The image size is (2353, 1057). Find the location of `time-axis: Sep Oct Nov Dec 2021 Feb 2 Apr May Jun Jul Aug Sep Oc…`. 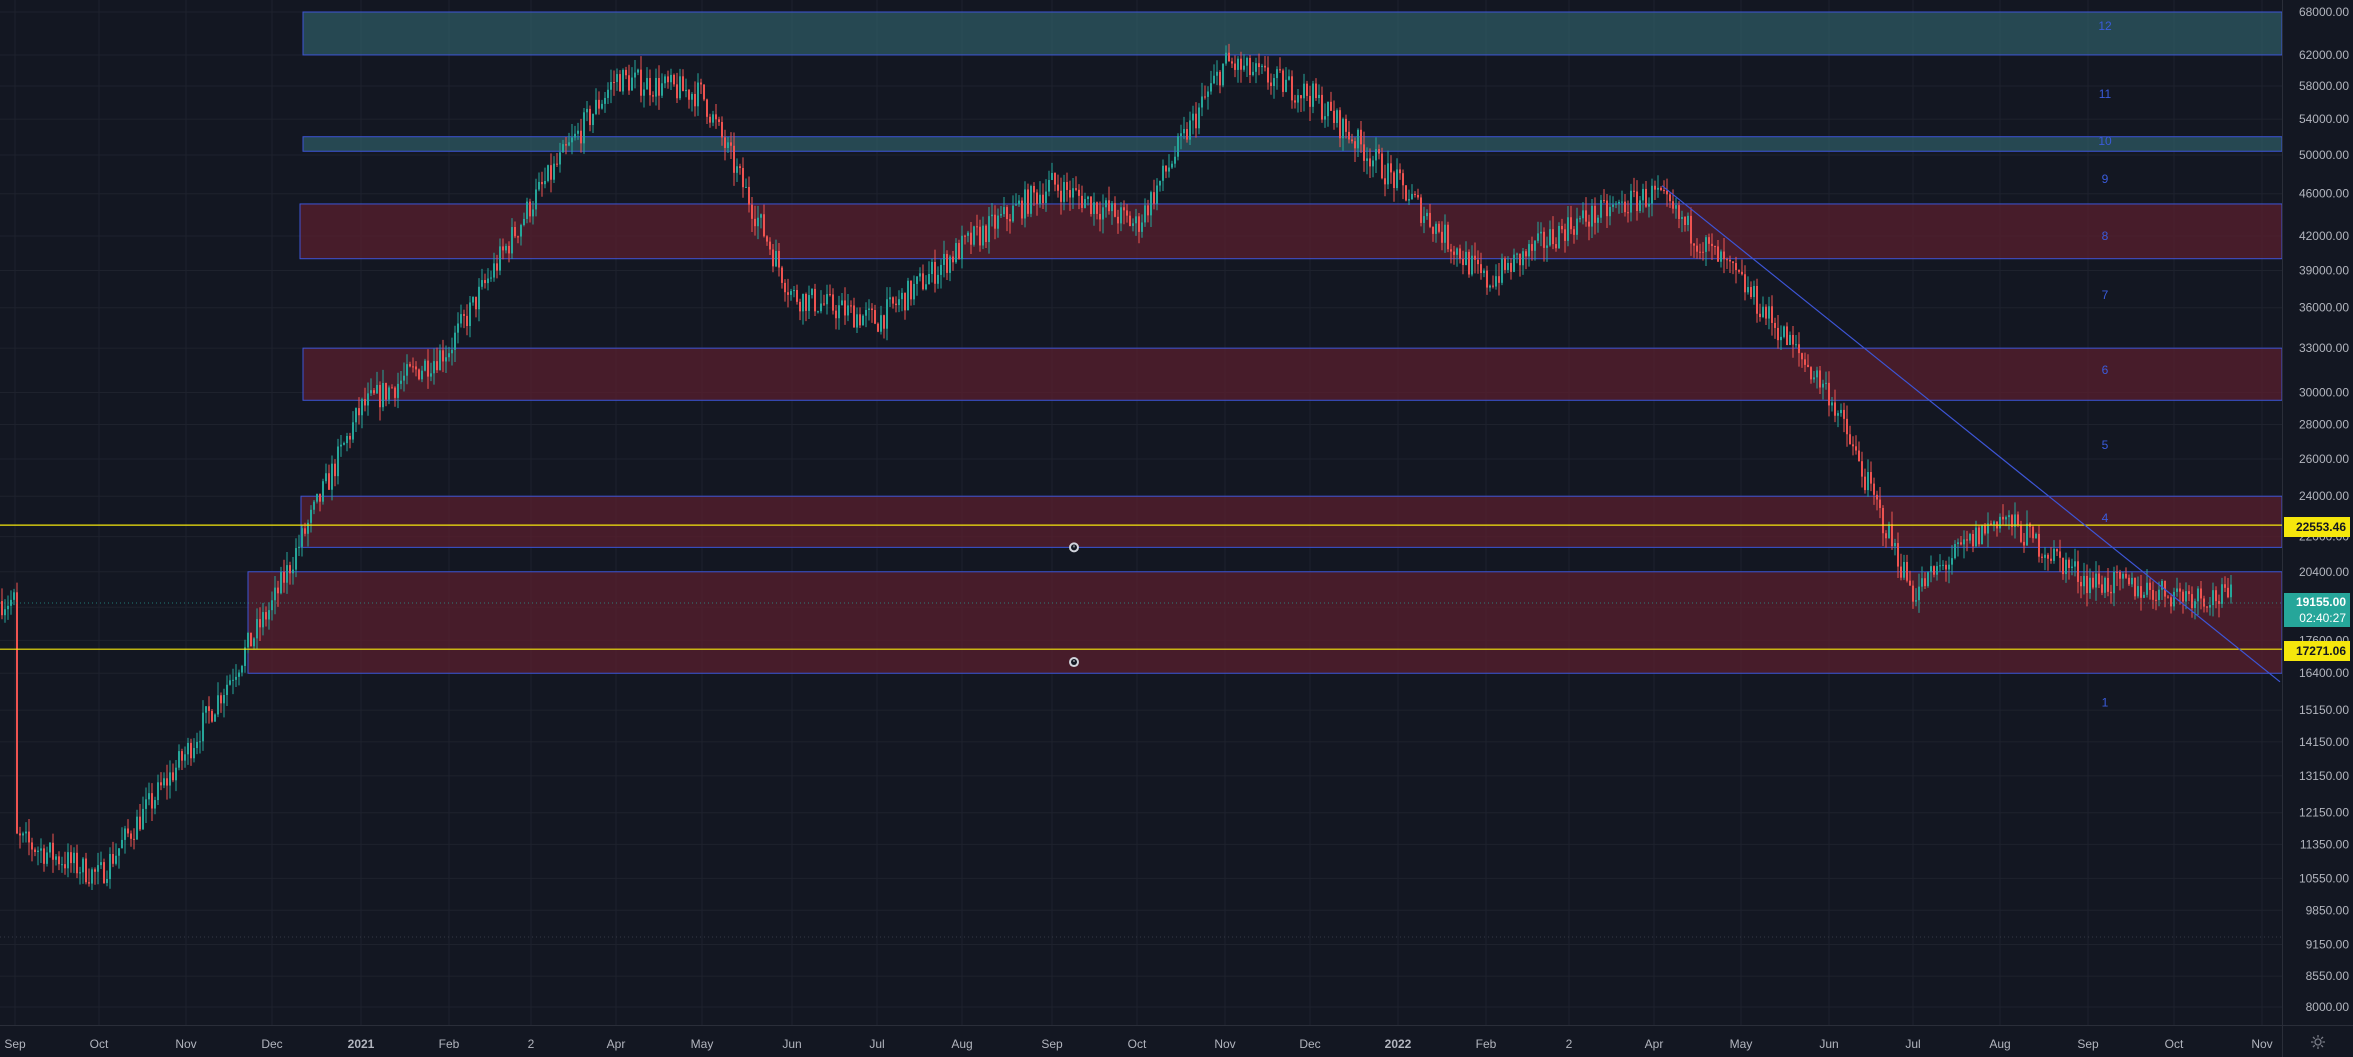

time-axis: Sep Oct Nov Dec 2021 Feb 2 Apr May Jun Jul Aug Sep Oc… is located at coordinates (1141, 1041).